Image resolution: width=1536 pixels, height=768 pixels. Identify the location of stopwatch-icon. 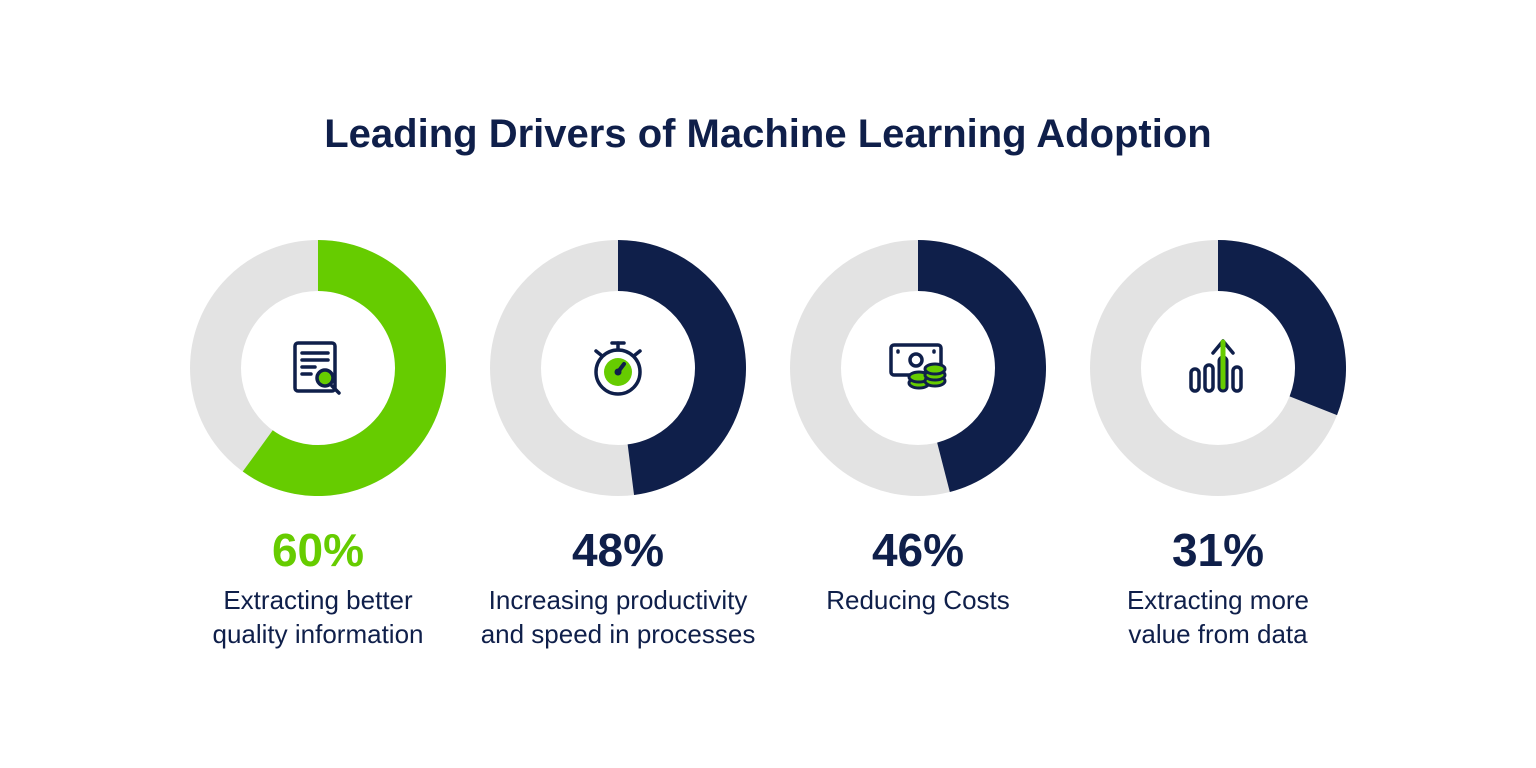
(618, 368).